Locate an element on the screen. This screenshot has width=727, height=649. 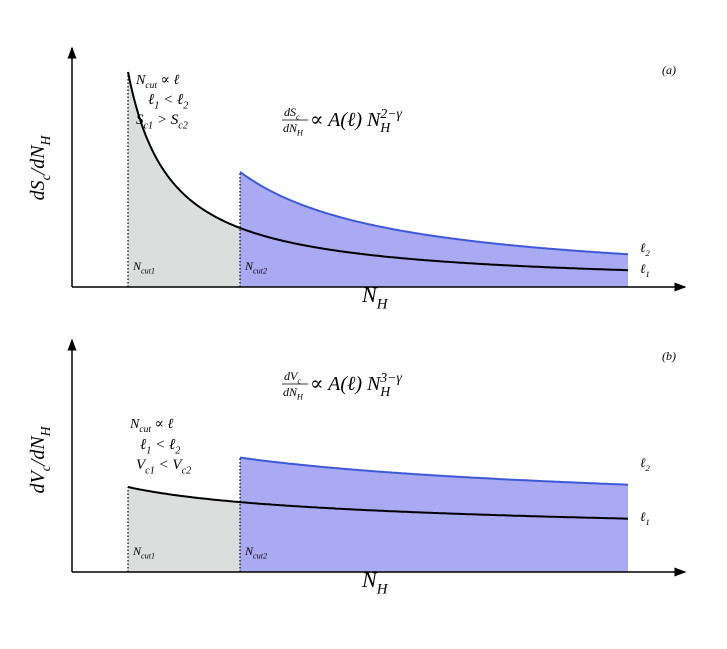
annotation: Vc1 < Vc2 is located at coordinates (163, 467).